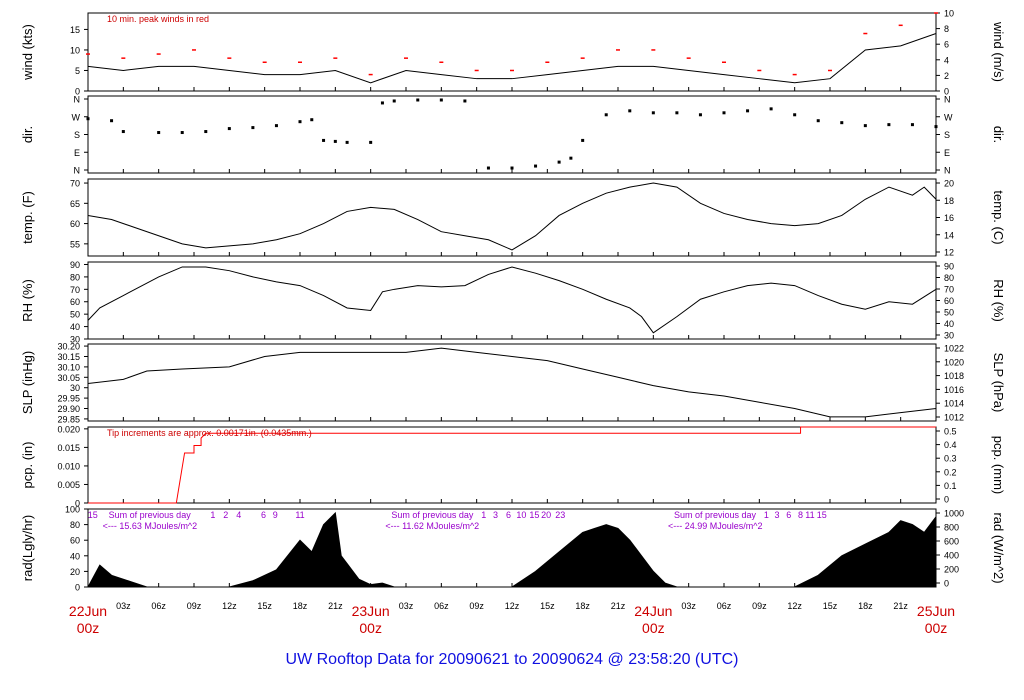  What do you see at coordinates (476, 606) in the screenshot?
I see `time-tick-label: 09z` at bounding box center [476, 606].